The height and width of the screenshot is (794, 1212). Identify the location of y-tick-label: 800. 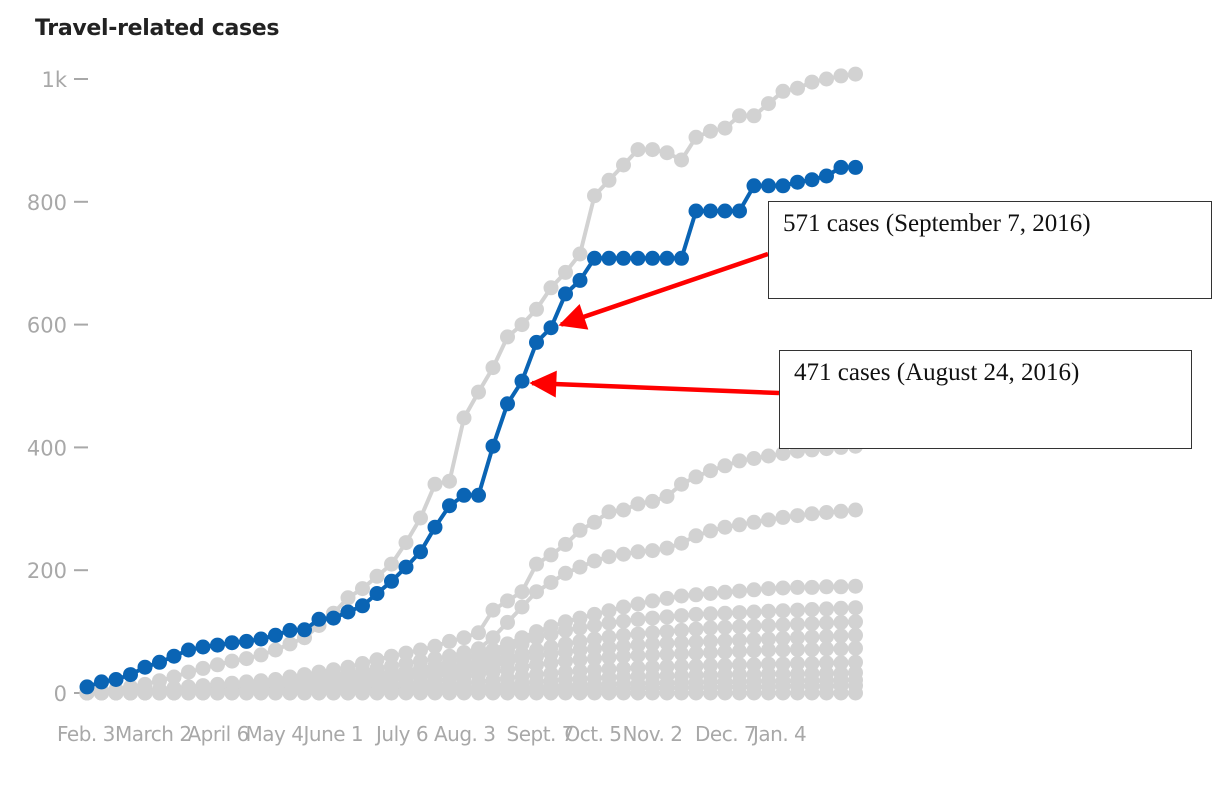
(47, 203).